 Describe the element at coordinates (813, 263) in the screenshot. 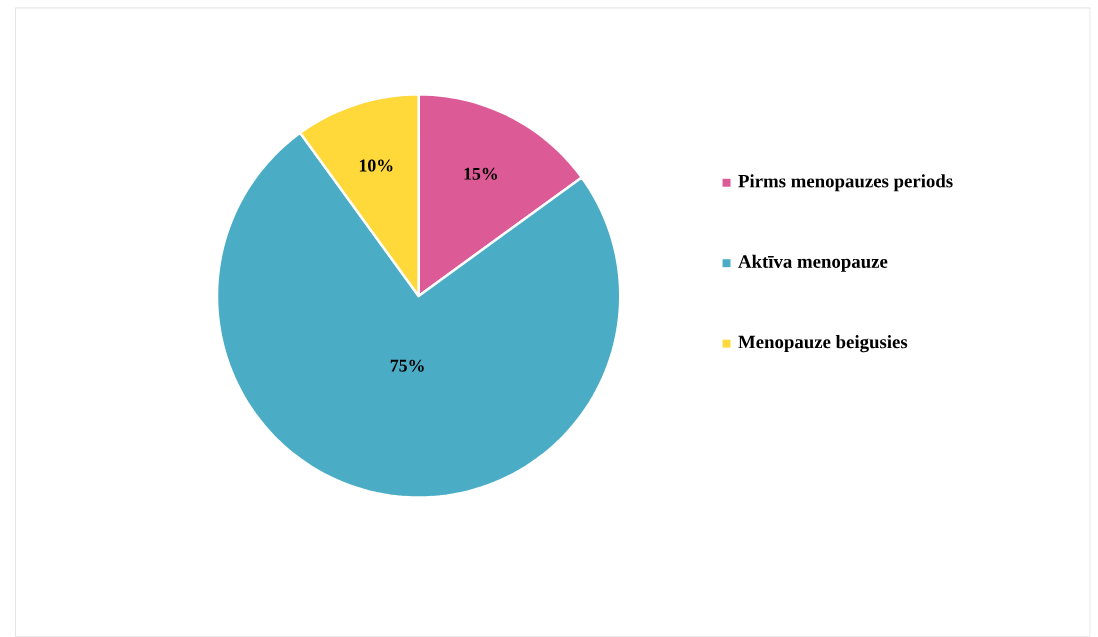

I see `legend-label: Aktīva menopauze` at that location.